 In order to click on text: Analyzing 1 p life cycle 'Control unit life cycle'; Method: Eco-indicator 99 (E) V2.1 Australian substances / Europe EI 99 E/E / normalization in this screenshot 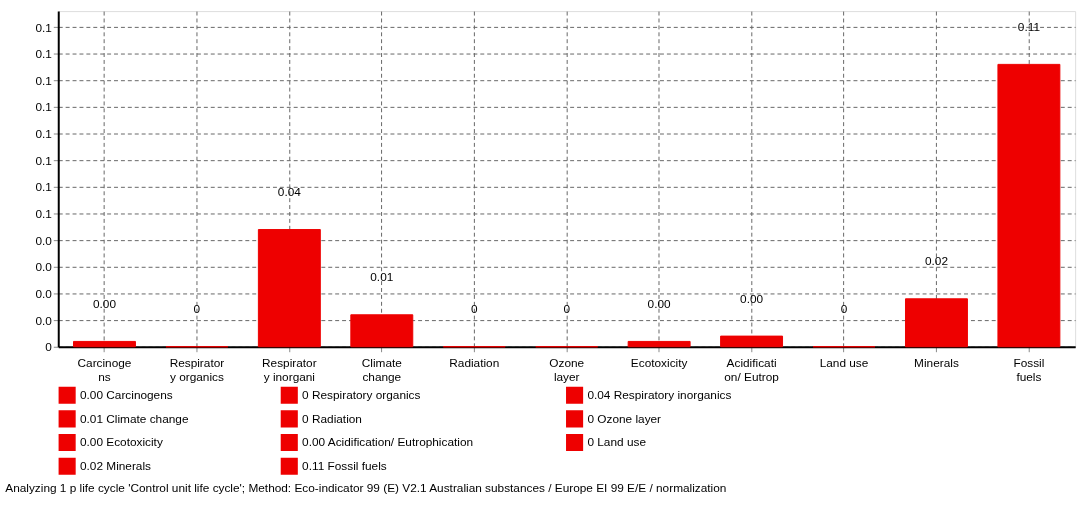, I will do `click(366, 487)`.